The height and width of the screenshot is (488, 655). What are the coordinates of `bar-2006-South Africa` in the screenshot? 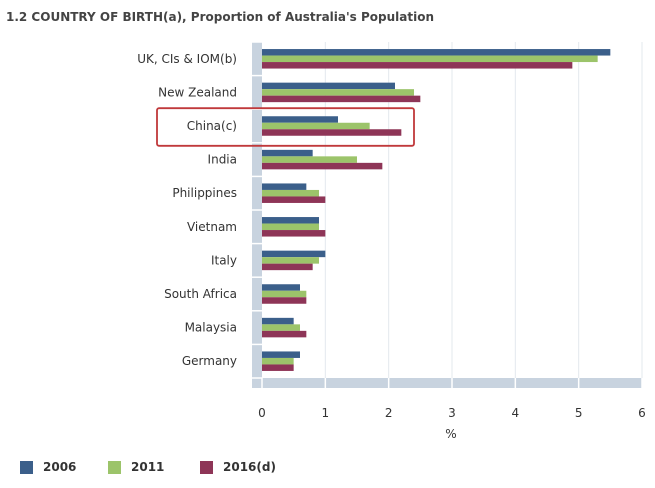 It's located at (281, 287).